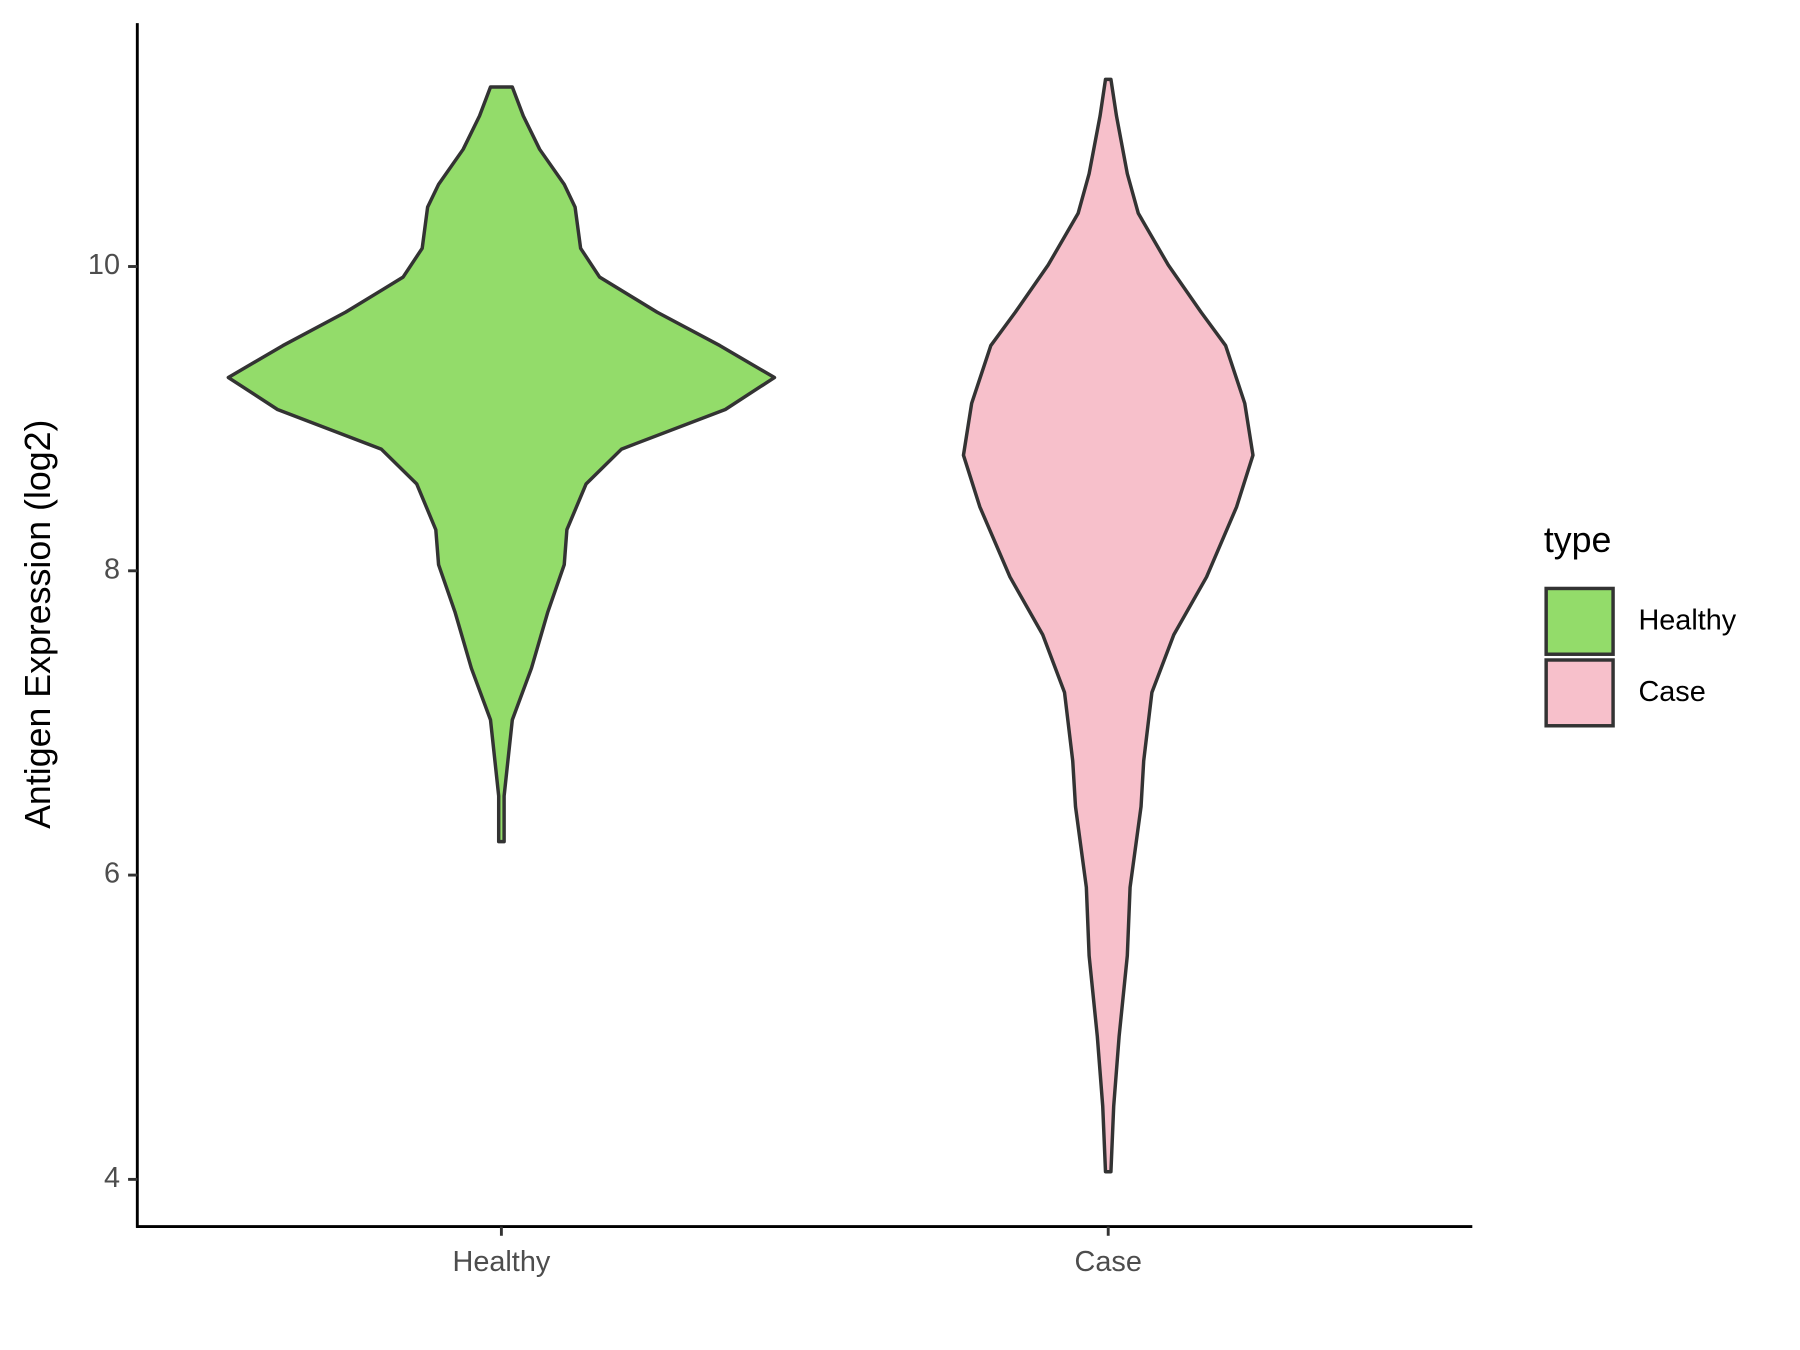  Describe the element at coordinates (1108, 1262) in the screenshot. I see `x-tick-label: Case` at that location.